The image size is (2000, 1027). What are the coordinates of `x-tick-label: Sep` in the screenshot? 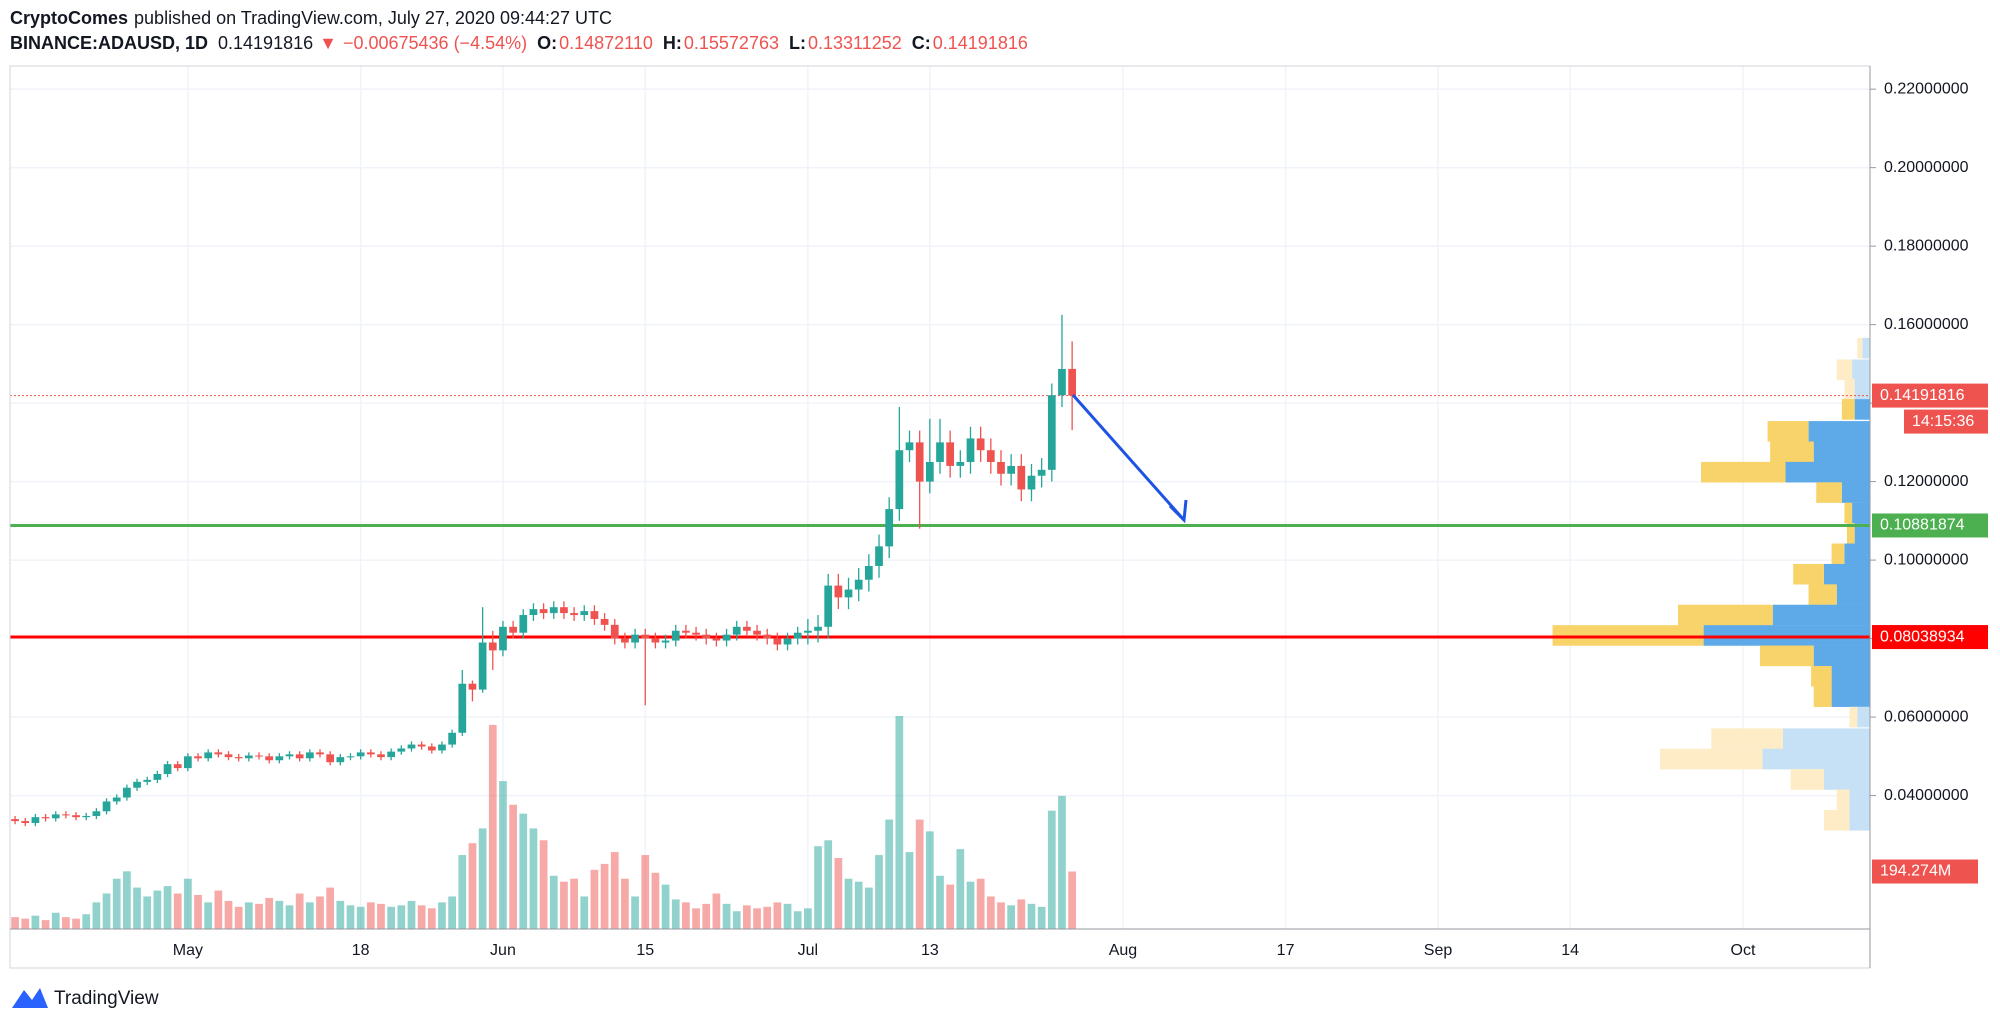 It's located at (1438, 950).